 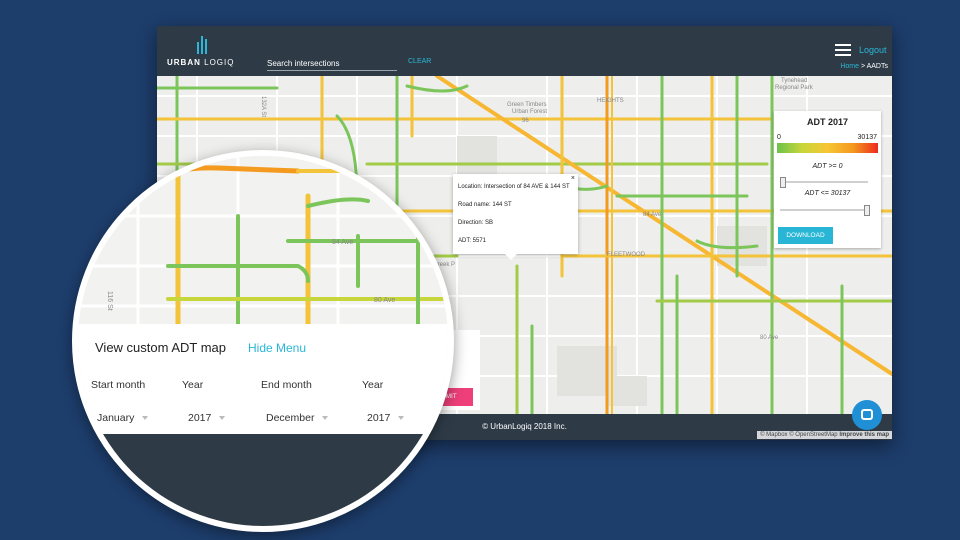 What do you see at coordinates (805, 235) in the screenshot?
I see `download-button: DOWNLOAD` at bounding box center [805, 235].